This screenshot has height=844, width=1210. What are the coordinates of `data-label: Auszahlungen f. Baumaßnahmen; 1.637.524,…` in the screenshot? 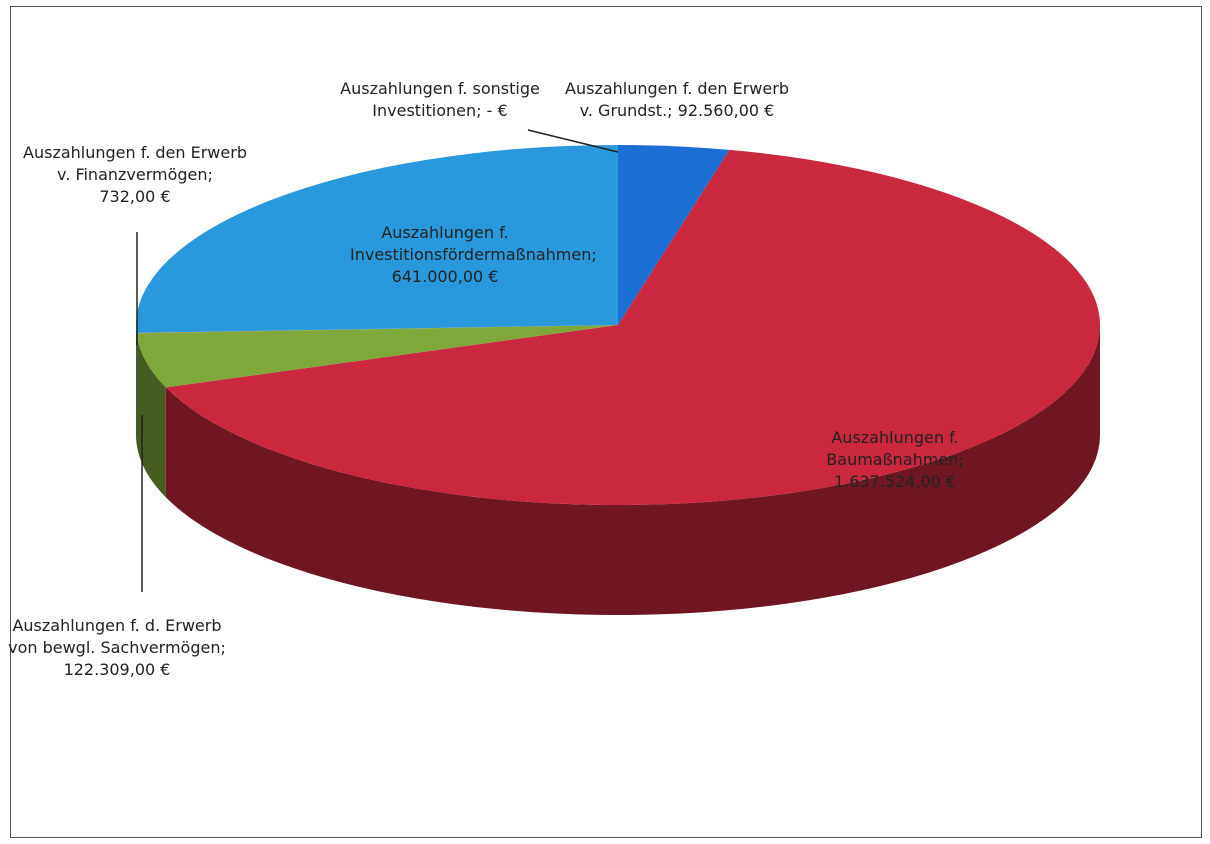 It's located at (895, 460).